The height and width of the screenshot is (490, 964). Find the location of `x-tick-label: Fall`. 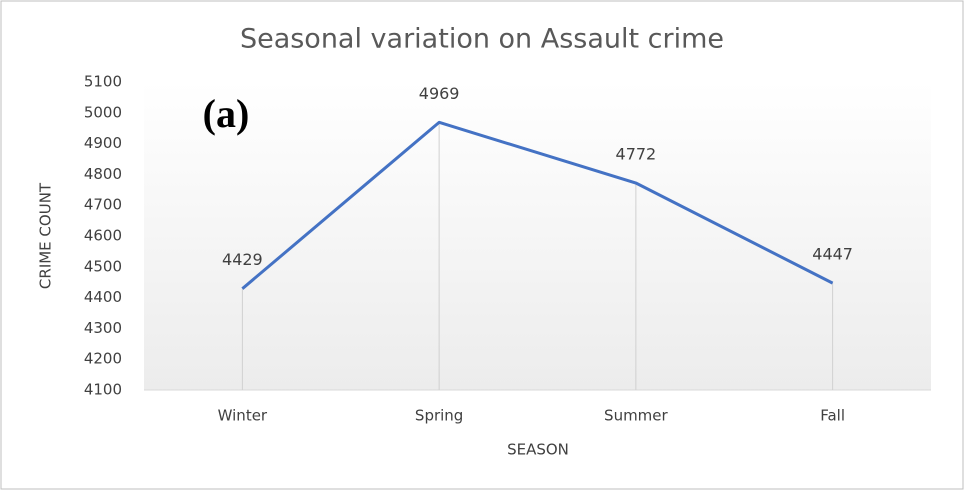

x-tick-label: Fall is located at coordinates (832, 416).